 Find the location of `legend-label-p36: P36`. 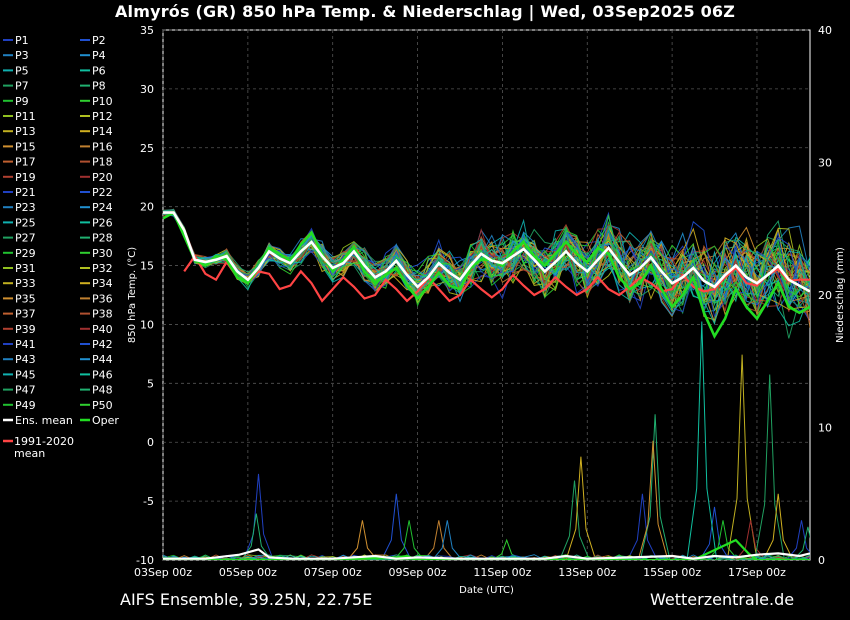

legend-label-p36: P36 is located at coordinates (102, 298).